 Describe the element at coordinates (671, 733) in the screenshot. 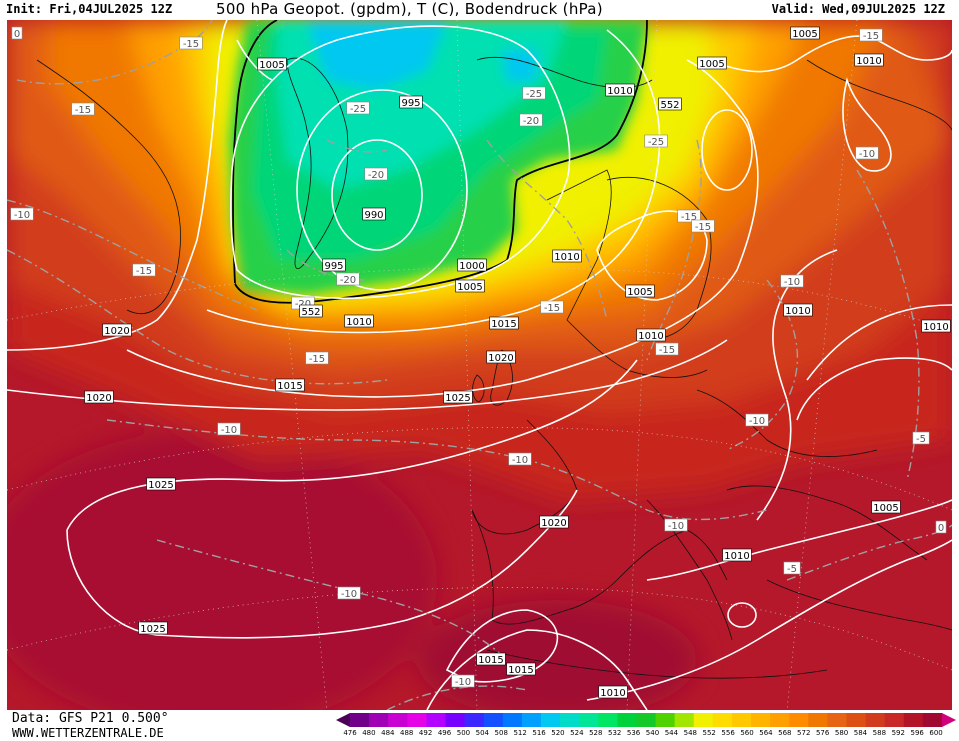

I see `colorbar-tick-label: 544` at that location.